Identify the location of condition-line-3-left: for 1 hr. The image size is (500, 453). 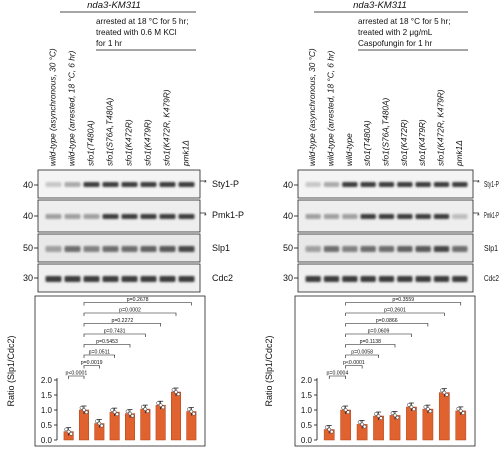
(109, 43).